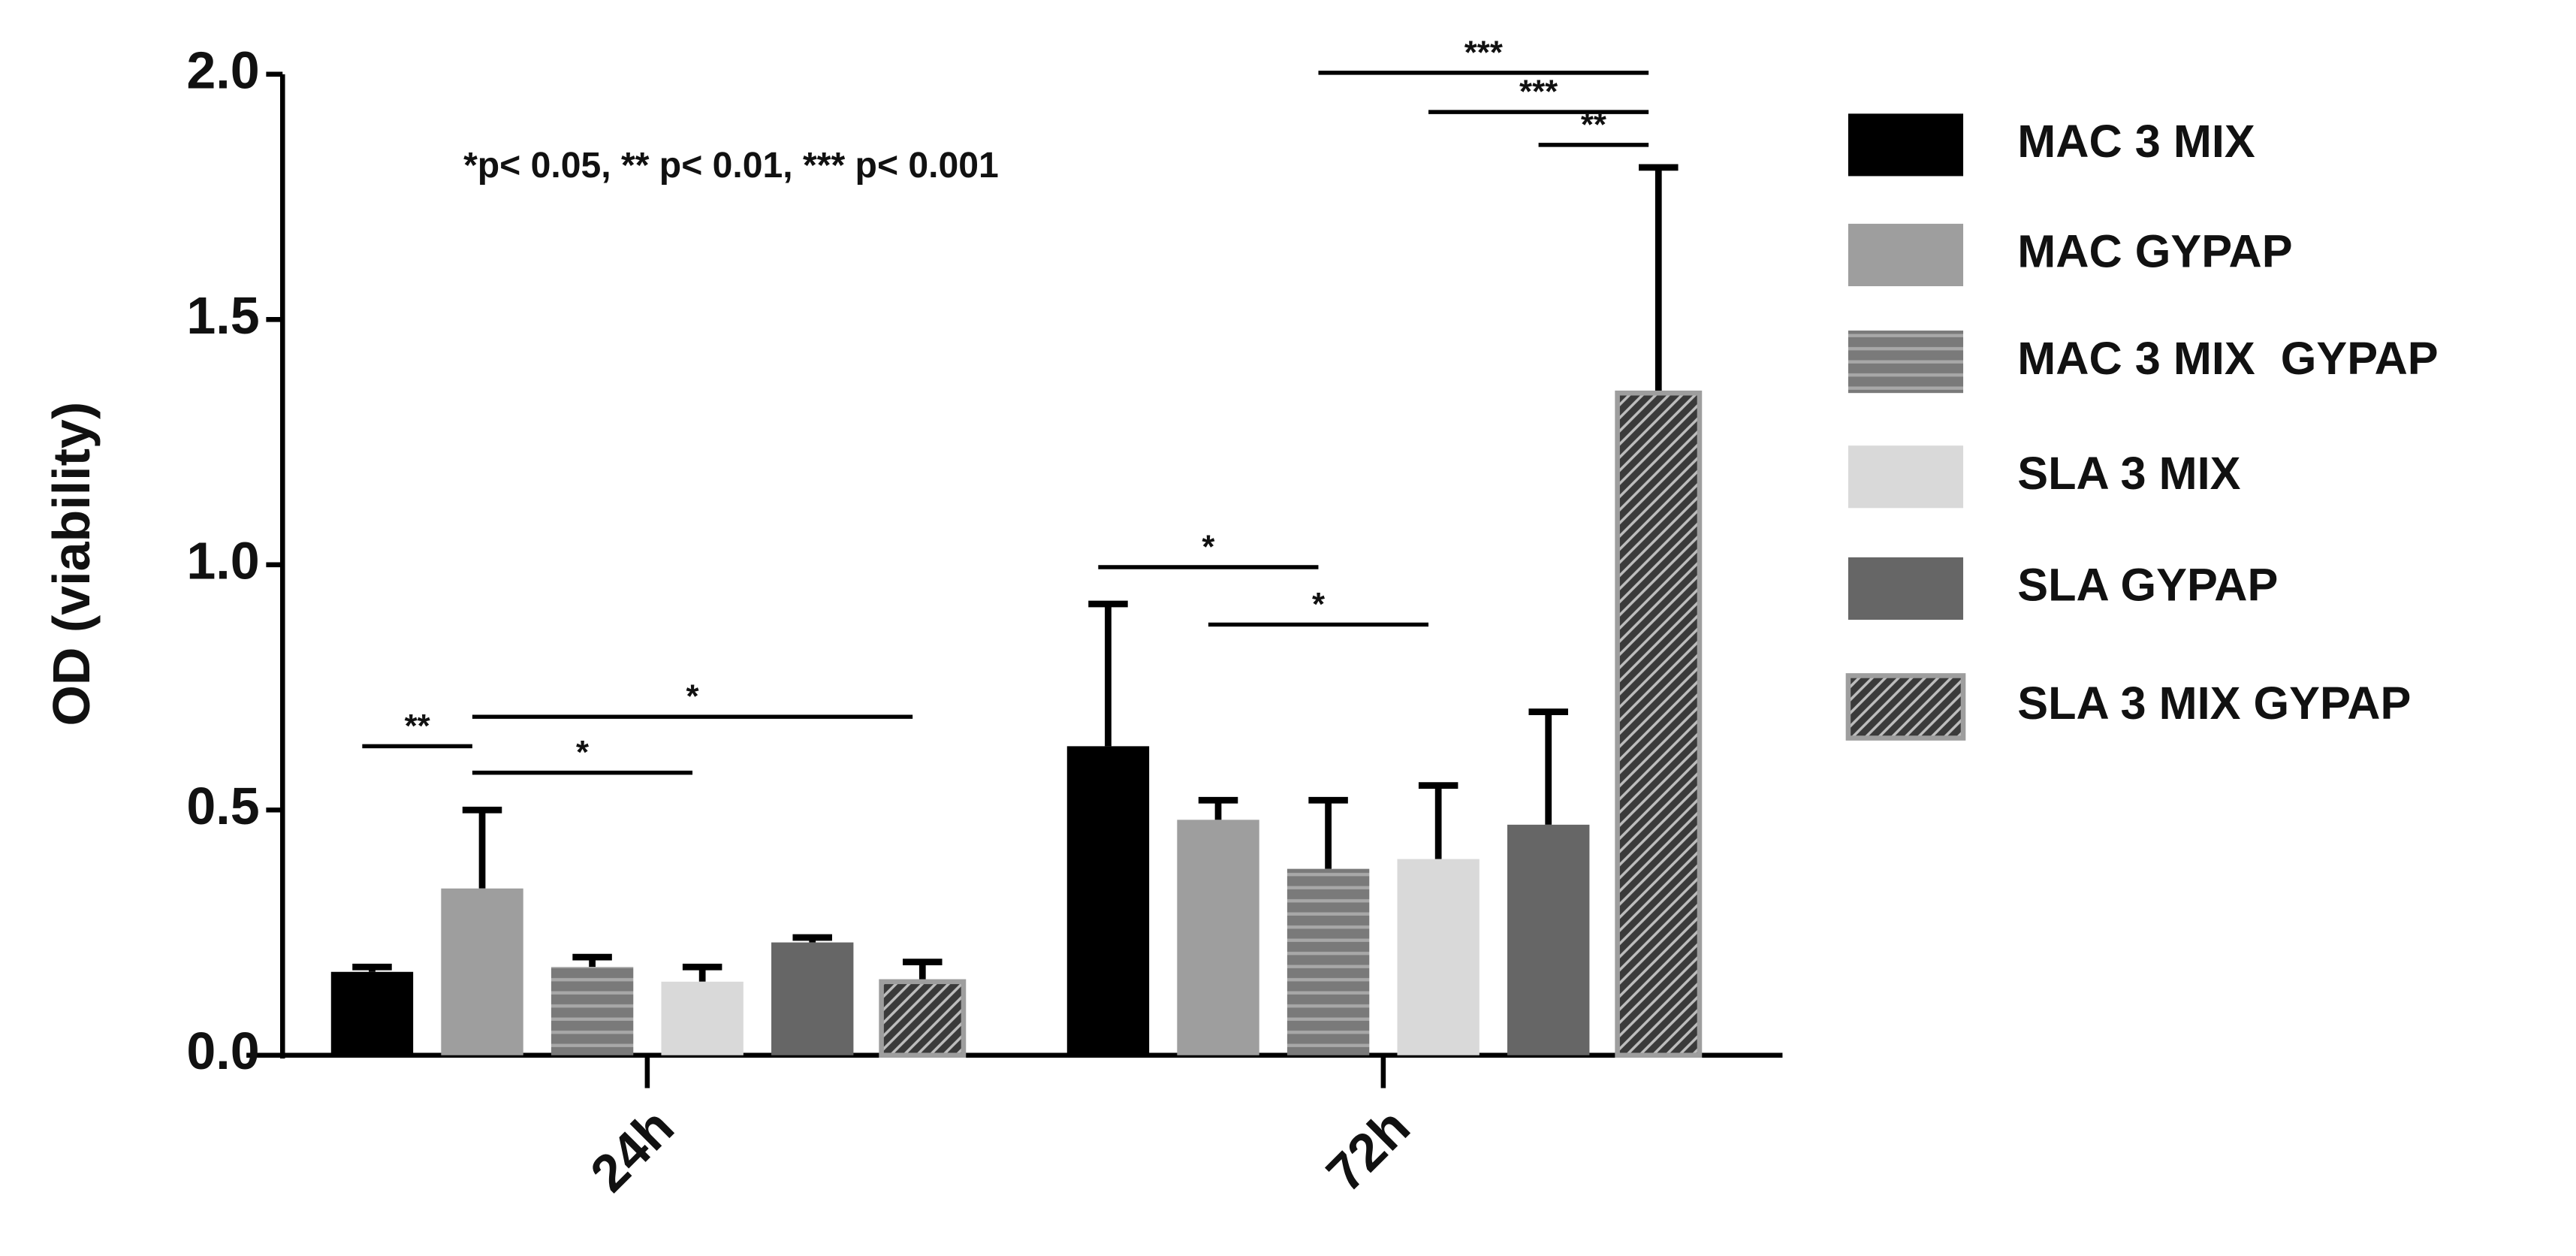  I want to click on legend-label: SLA 3 MIX GYPAP, so click(2214, 703).